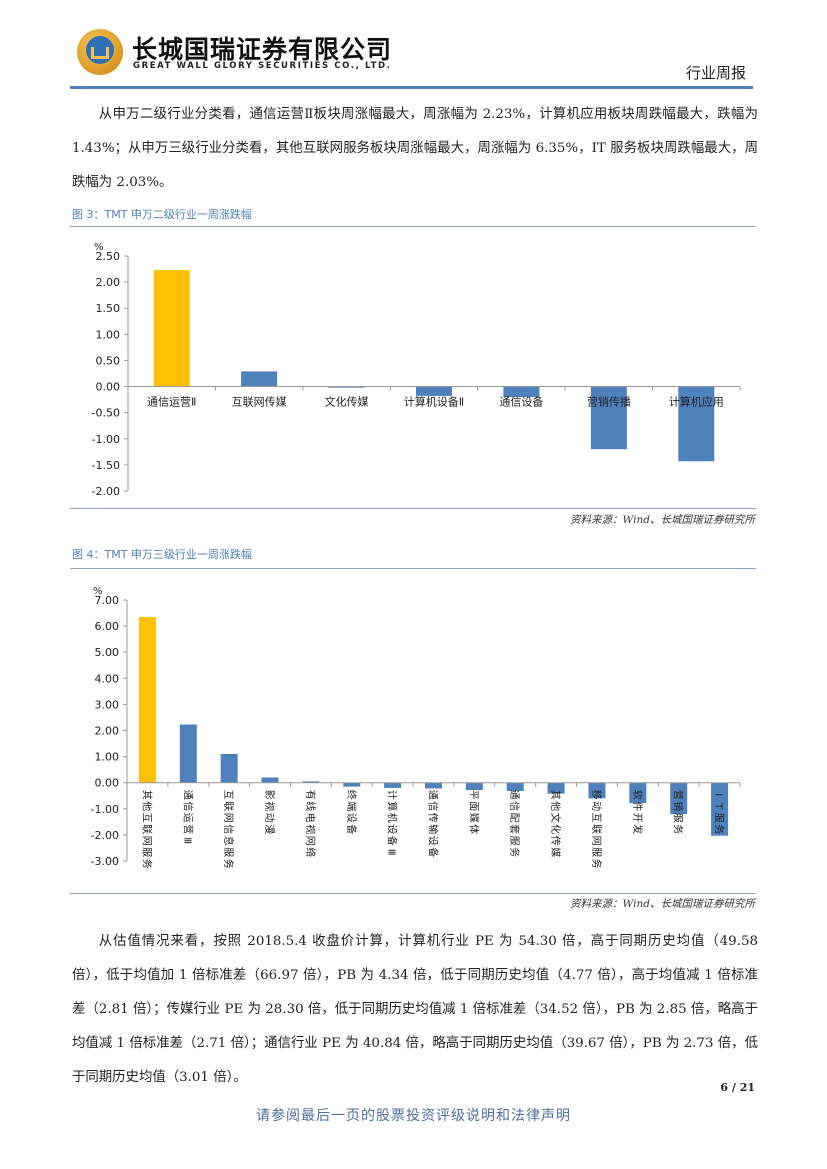 The image size is (827, 1169). What do you see at coordinates (310, 852) in the screenshot?
I see `svg-text: 络` at bounding box center [310, 852].